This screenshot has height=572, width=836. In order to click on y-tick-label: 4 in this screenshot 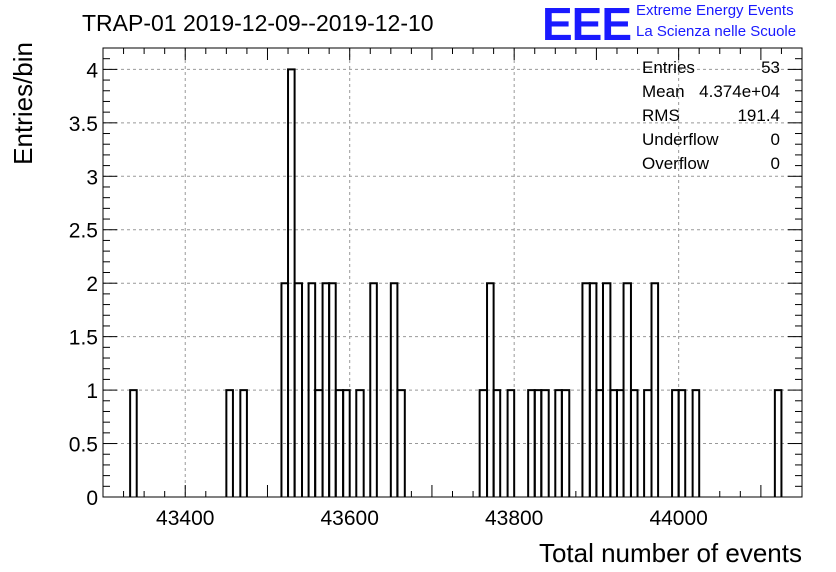, I will do `click(92, 70)`.